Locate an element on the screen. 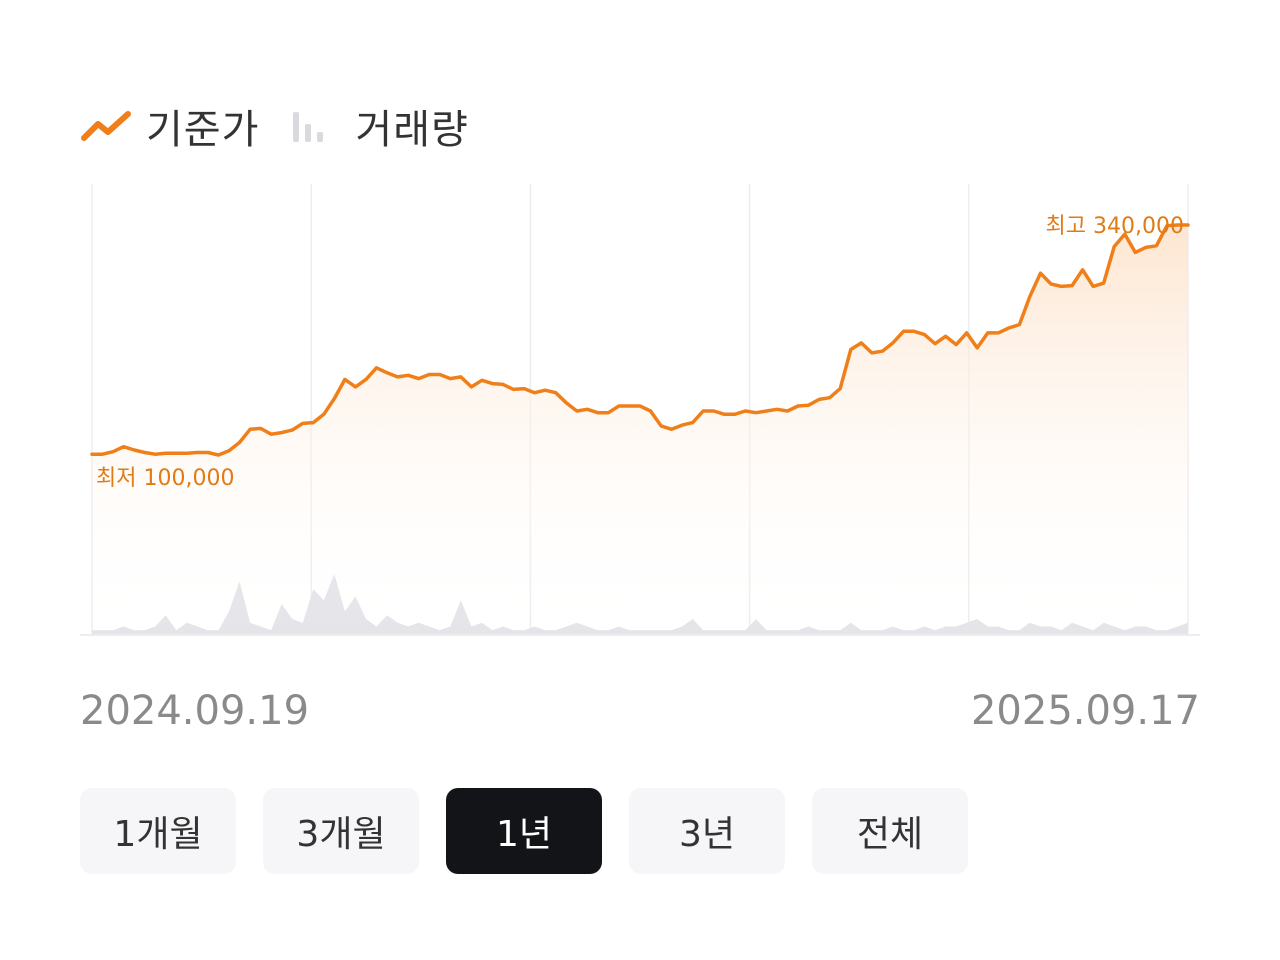 This screenshot has height=960, width=1280. max-price-label: 최고 340,000 is located at coordinates (1115, 226).